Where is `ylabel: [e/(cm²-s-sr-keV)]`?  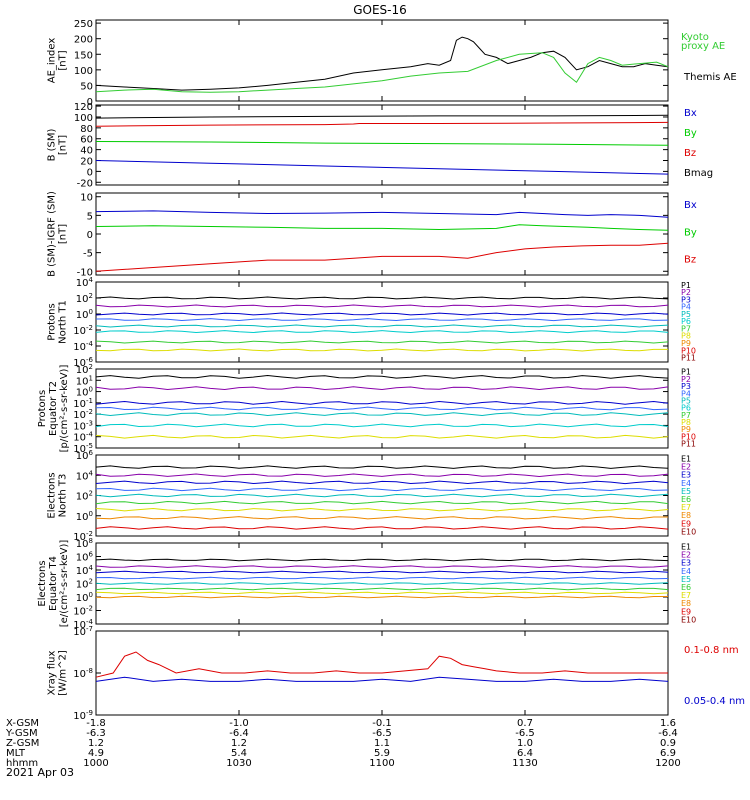
ylabel: [e/(cm²-s-sr-keV)] is located at coordinates (64, 584).